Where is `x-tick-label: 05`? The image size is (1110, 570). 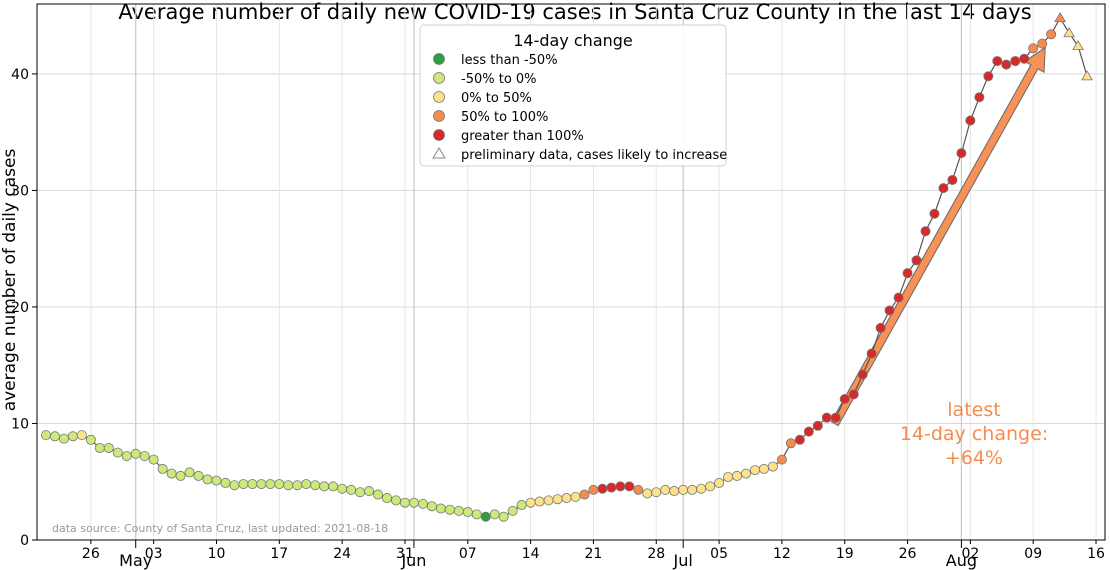 x-tick-label: 05 is located at coordinates (719, 554).